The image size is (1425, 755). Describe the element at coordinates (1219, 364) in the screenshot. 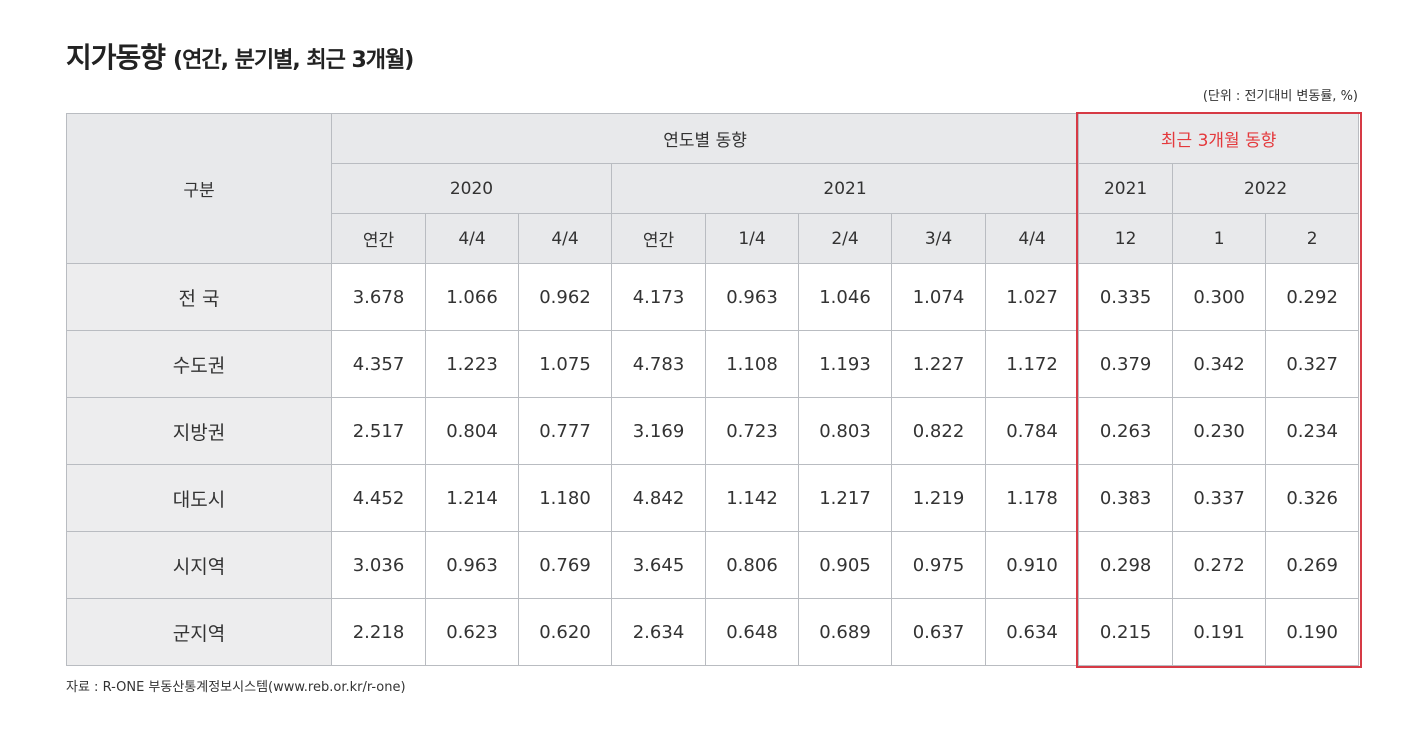

I see `table-cell: 0.342` at that location.